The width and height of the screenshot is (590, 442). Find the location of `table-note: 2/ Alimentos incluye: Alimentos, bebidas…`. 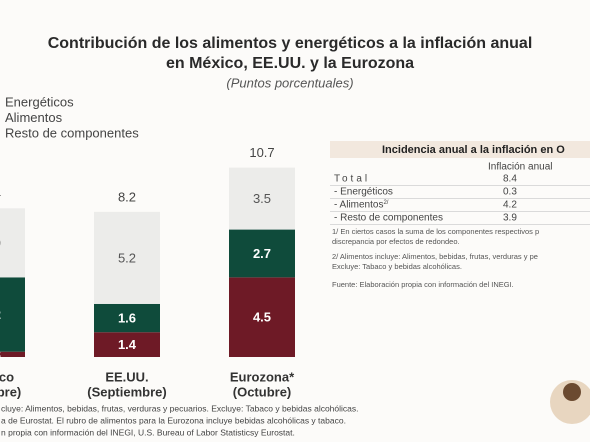

table-note: 2/ Alimentos incluye: Alimentos, bebidas… is located at coordinates (435, 256).